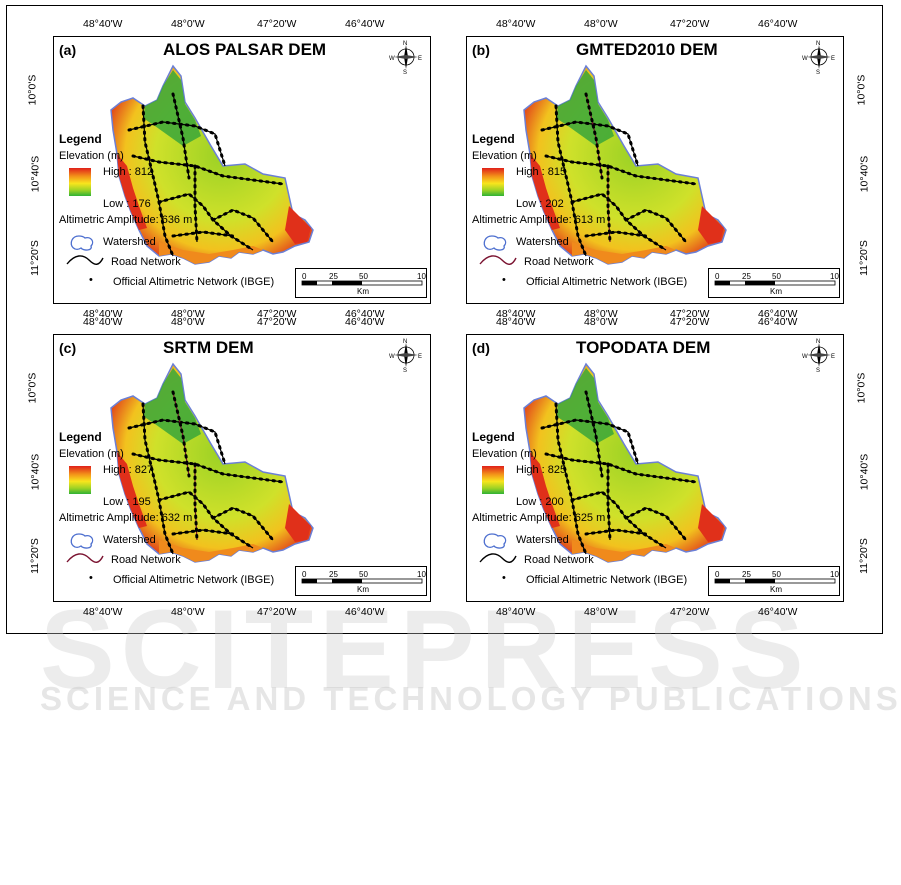 This screenshot has height=885, width=901. I want to click on panel-letter: (b), so click(481, 50).